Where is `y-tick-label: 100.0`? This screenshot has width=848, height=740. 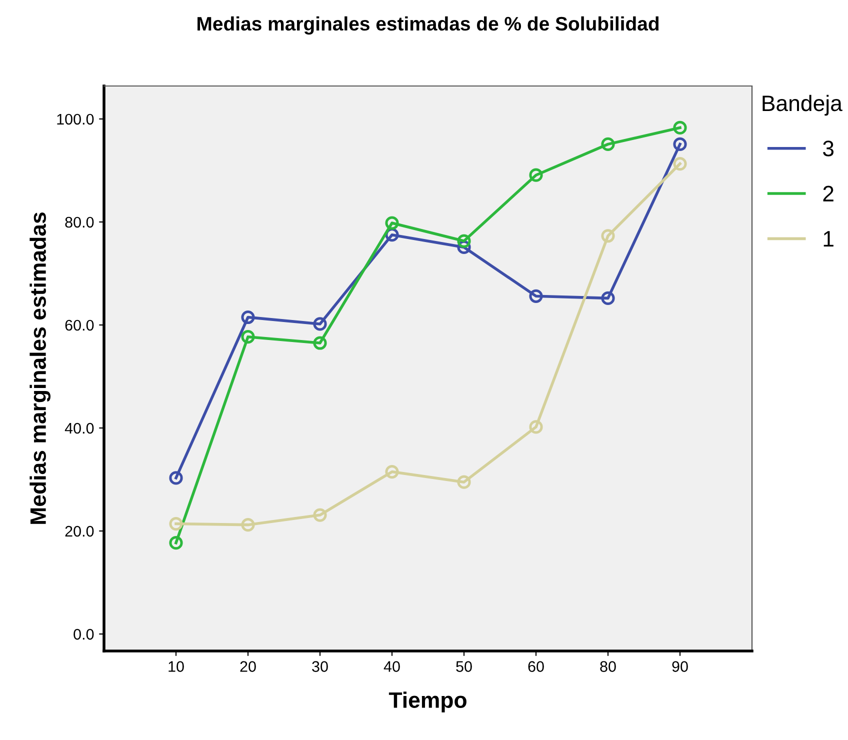
y-tick-label: 100.0 is located at coordinates (75, 119).